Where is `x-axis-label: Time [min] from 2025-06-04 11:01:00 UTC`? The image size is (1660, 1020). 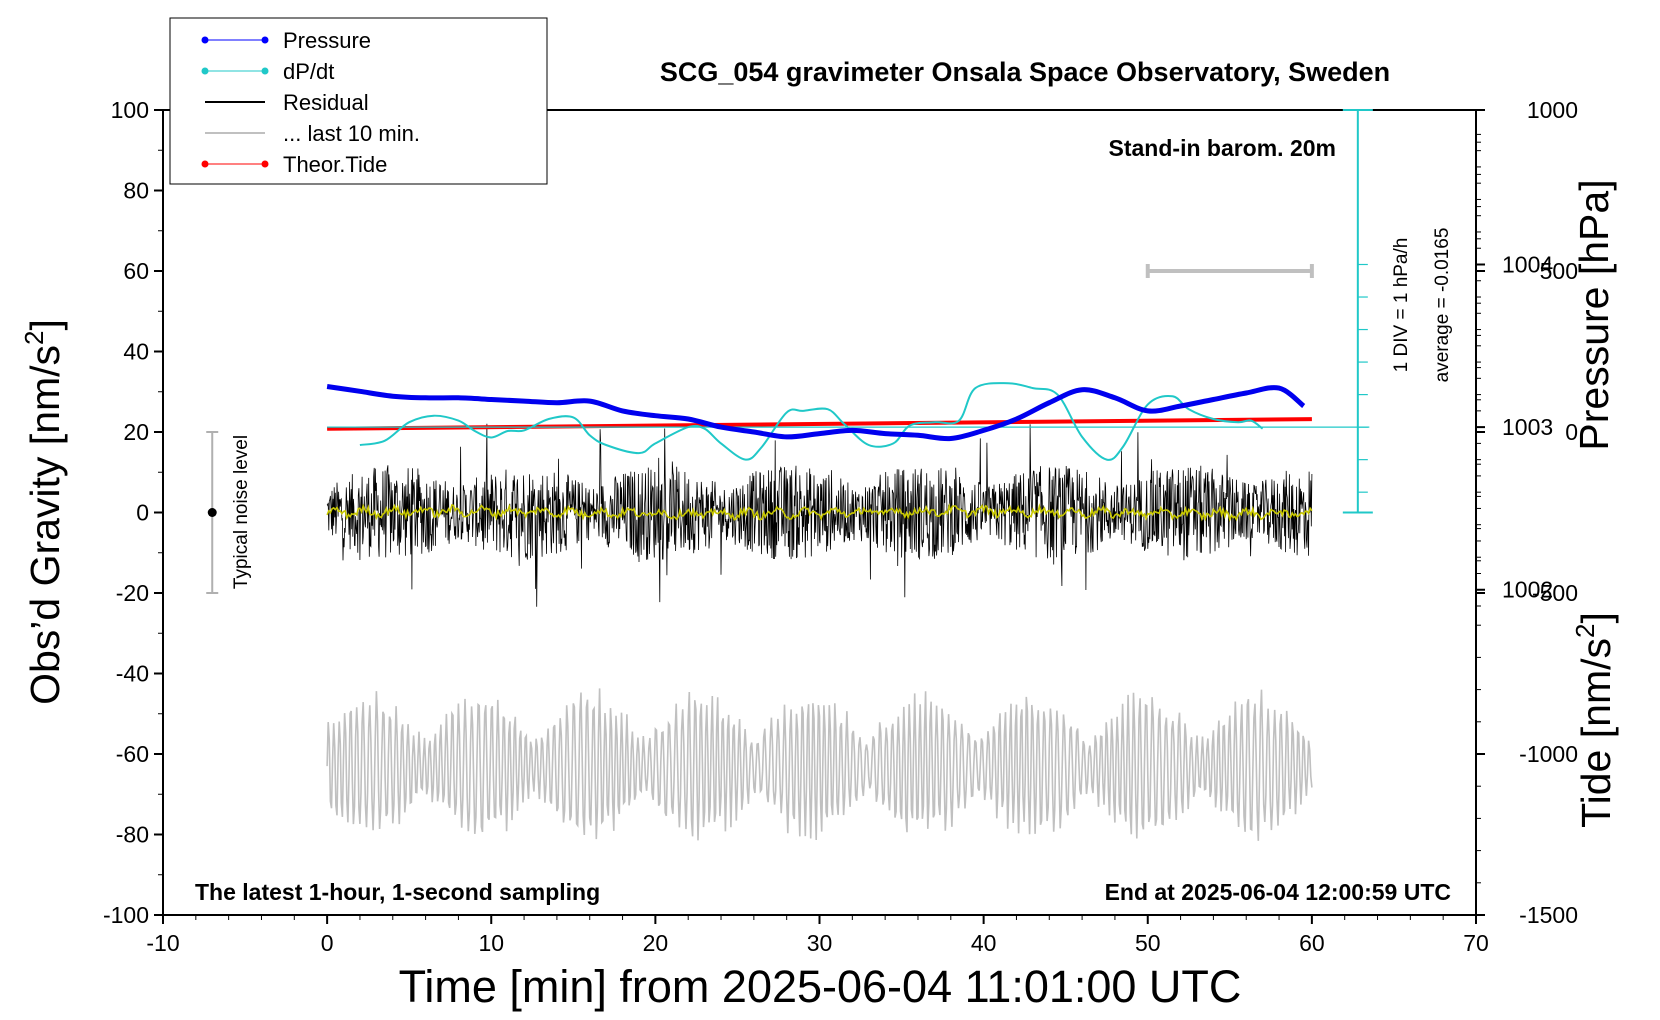 x-axis-label: Time [min] from 2025-06-04 11:01:00 UTC is located at coordinates (820, 986).